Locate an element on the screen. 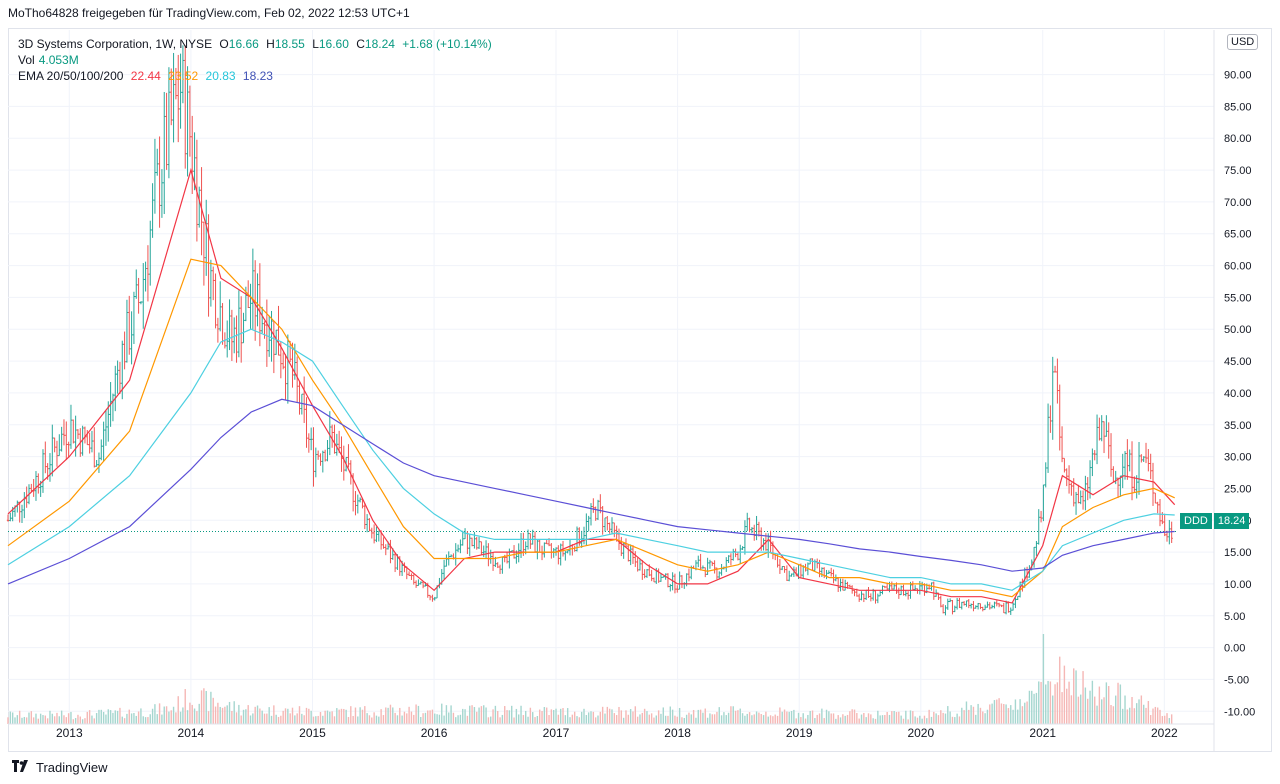 This screenshot has width=1280, height=784. x-tick-label: 2017 is located at coordinates (556, 733).